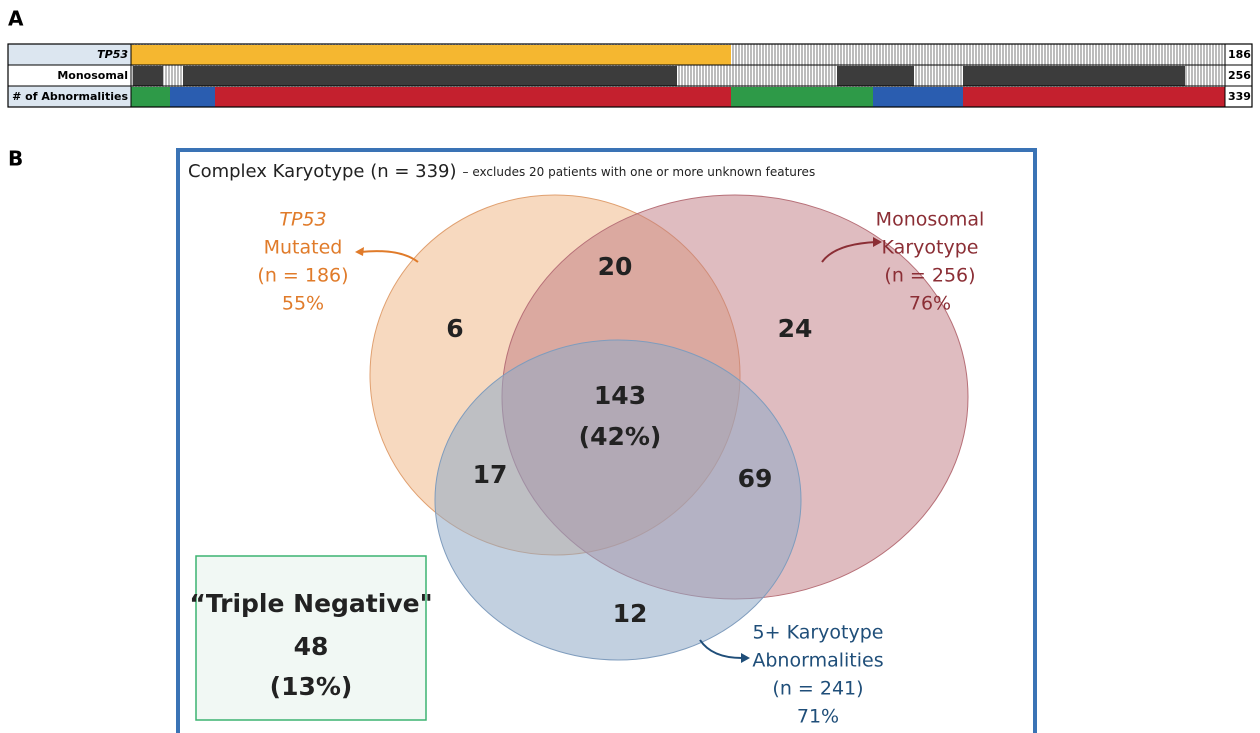  What do you see at coordinates (930, 220) in the screenshot?
I see `set-label: Monosomal` at bounding box center [930, 220].